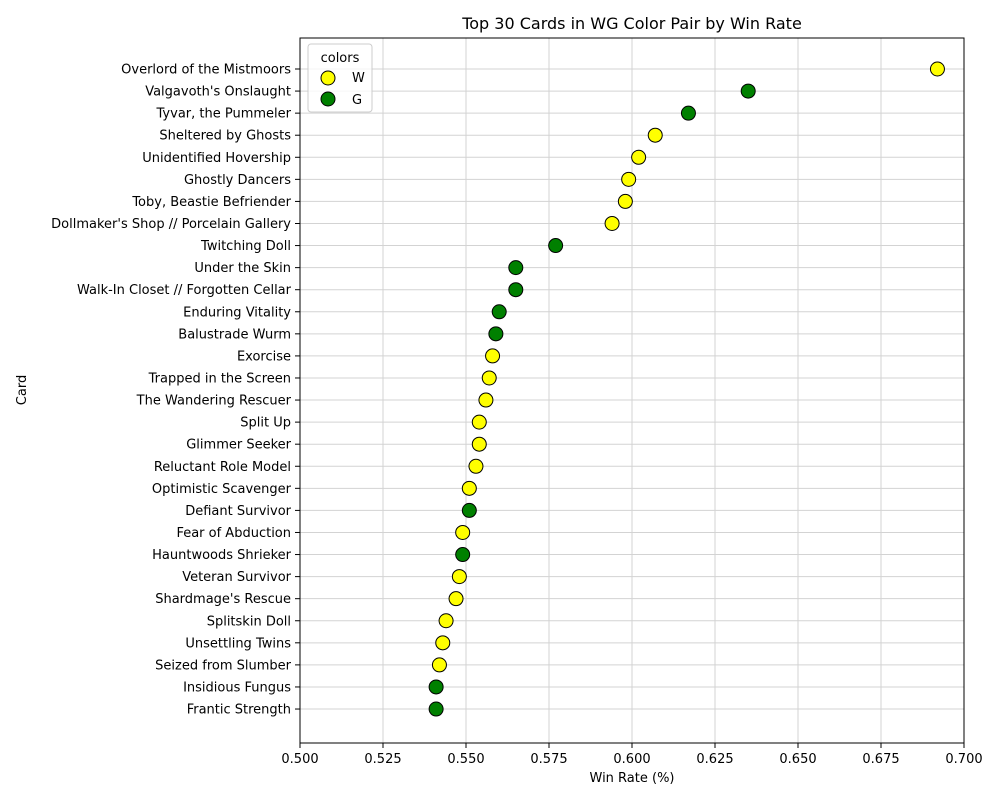 The width and height of the screenshot is (1000, 800). I want to click on y-tick-label: Walk-In Closet // Forgotten Cellar, so click(184, 290).